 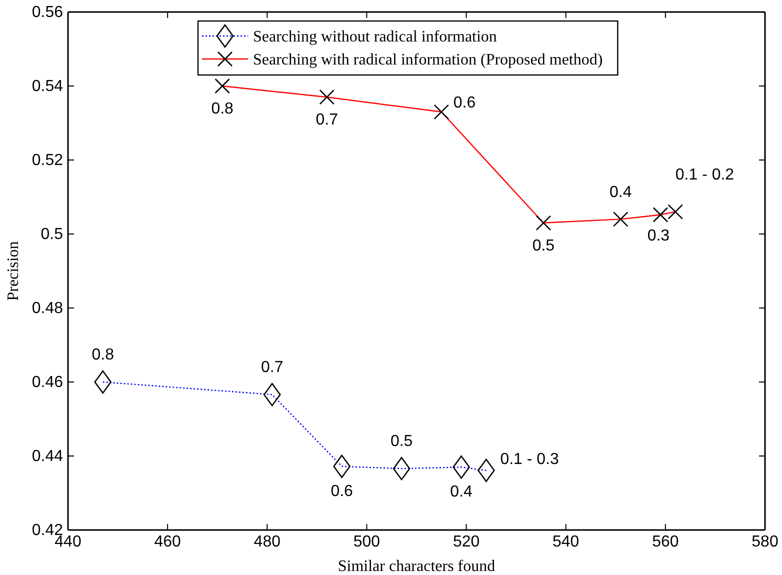 I want to click on x-tick-label: 580, so click(x=765, y=541).